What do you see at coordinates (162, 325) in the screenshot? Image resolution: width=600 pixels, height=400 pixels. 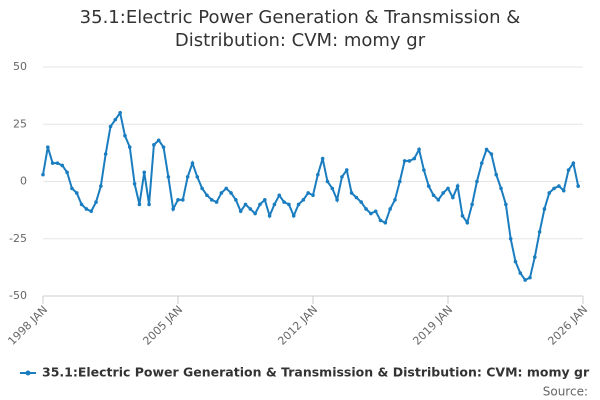 I see `x-tick-label: 2005 JAN` at bounding box center [162, 325].